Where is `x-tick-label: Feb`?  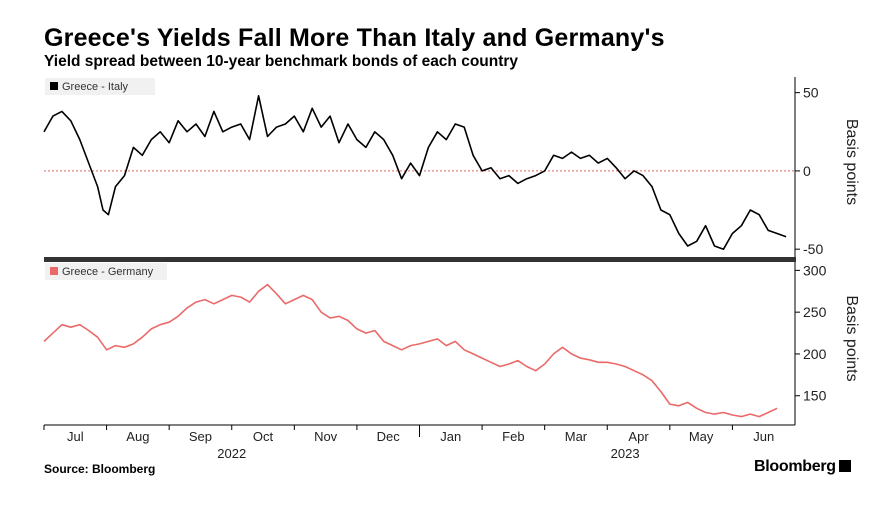
x-tick-label: Feb is located at coordinates (513, 436).